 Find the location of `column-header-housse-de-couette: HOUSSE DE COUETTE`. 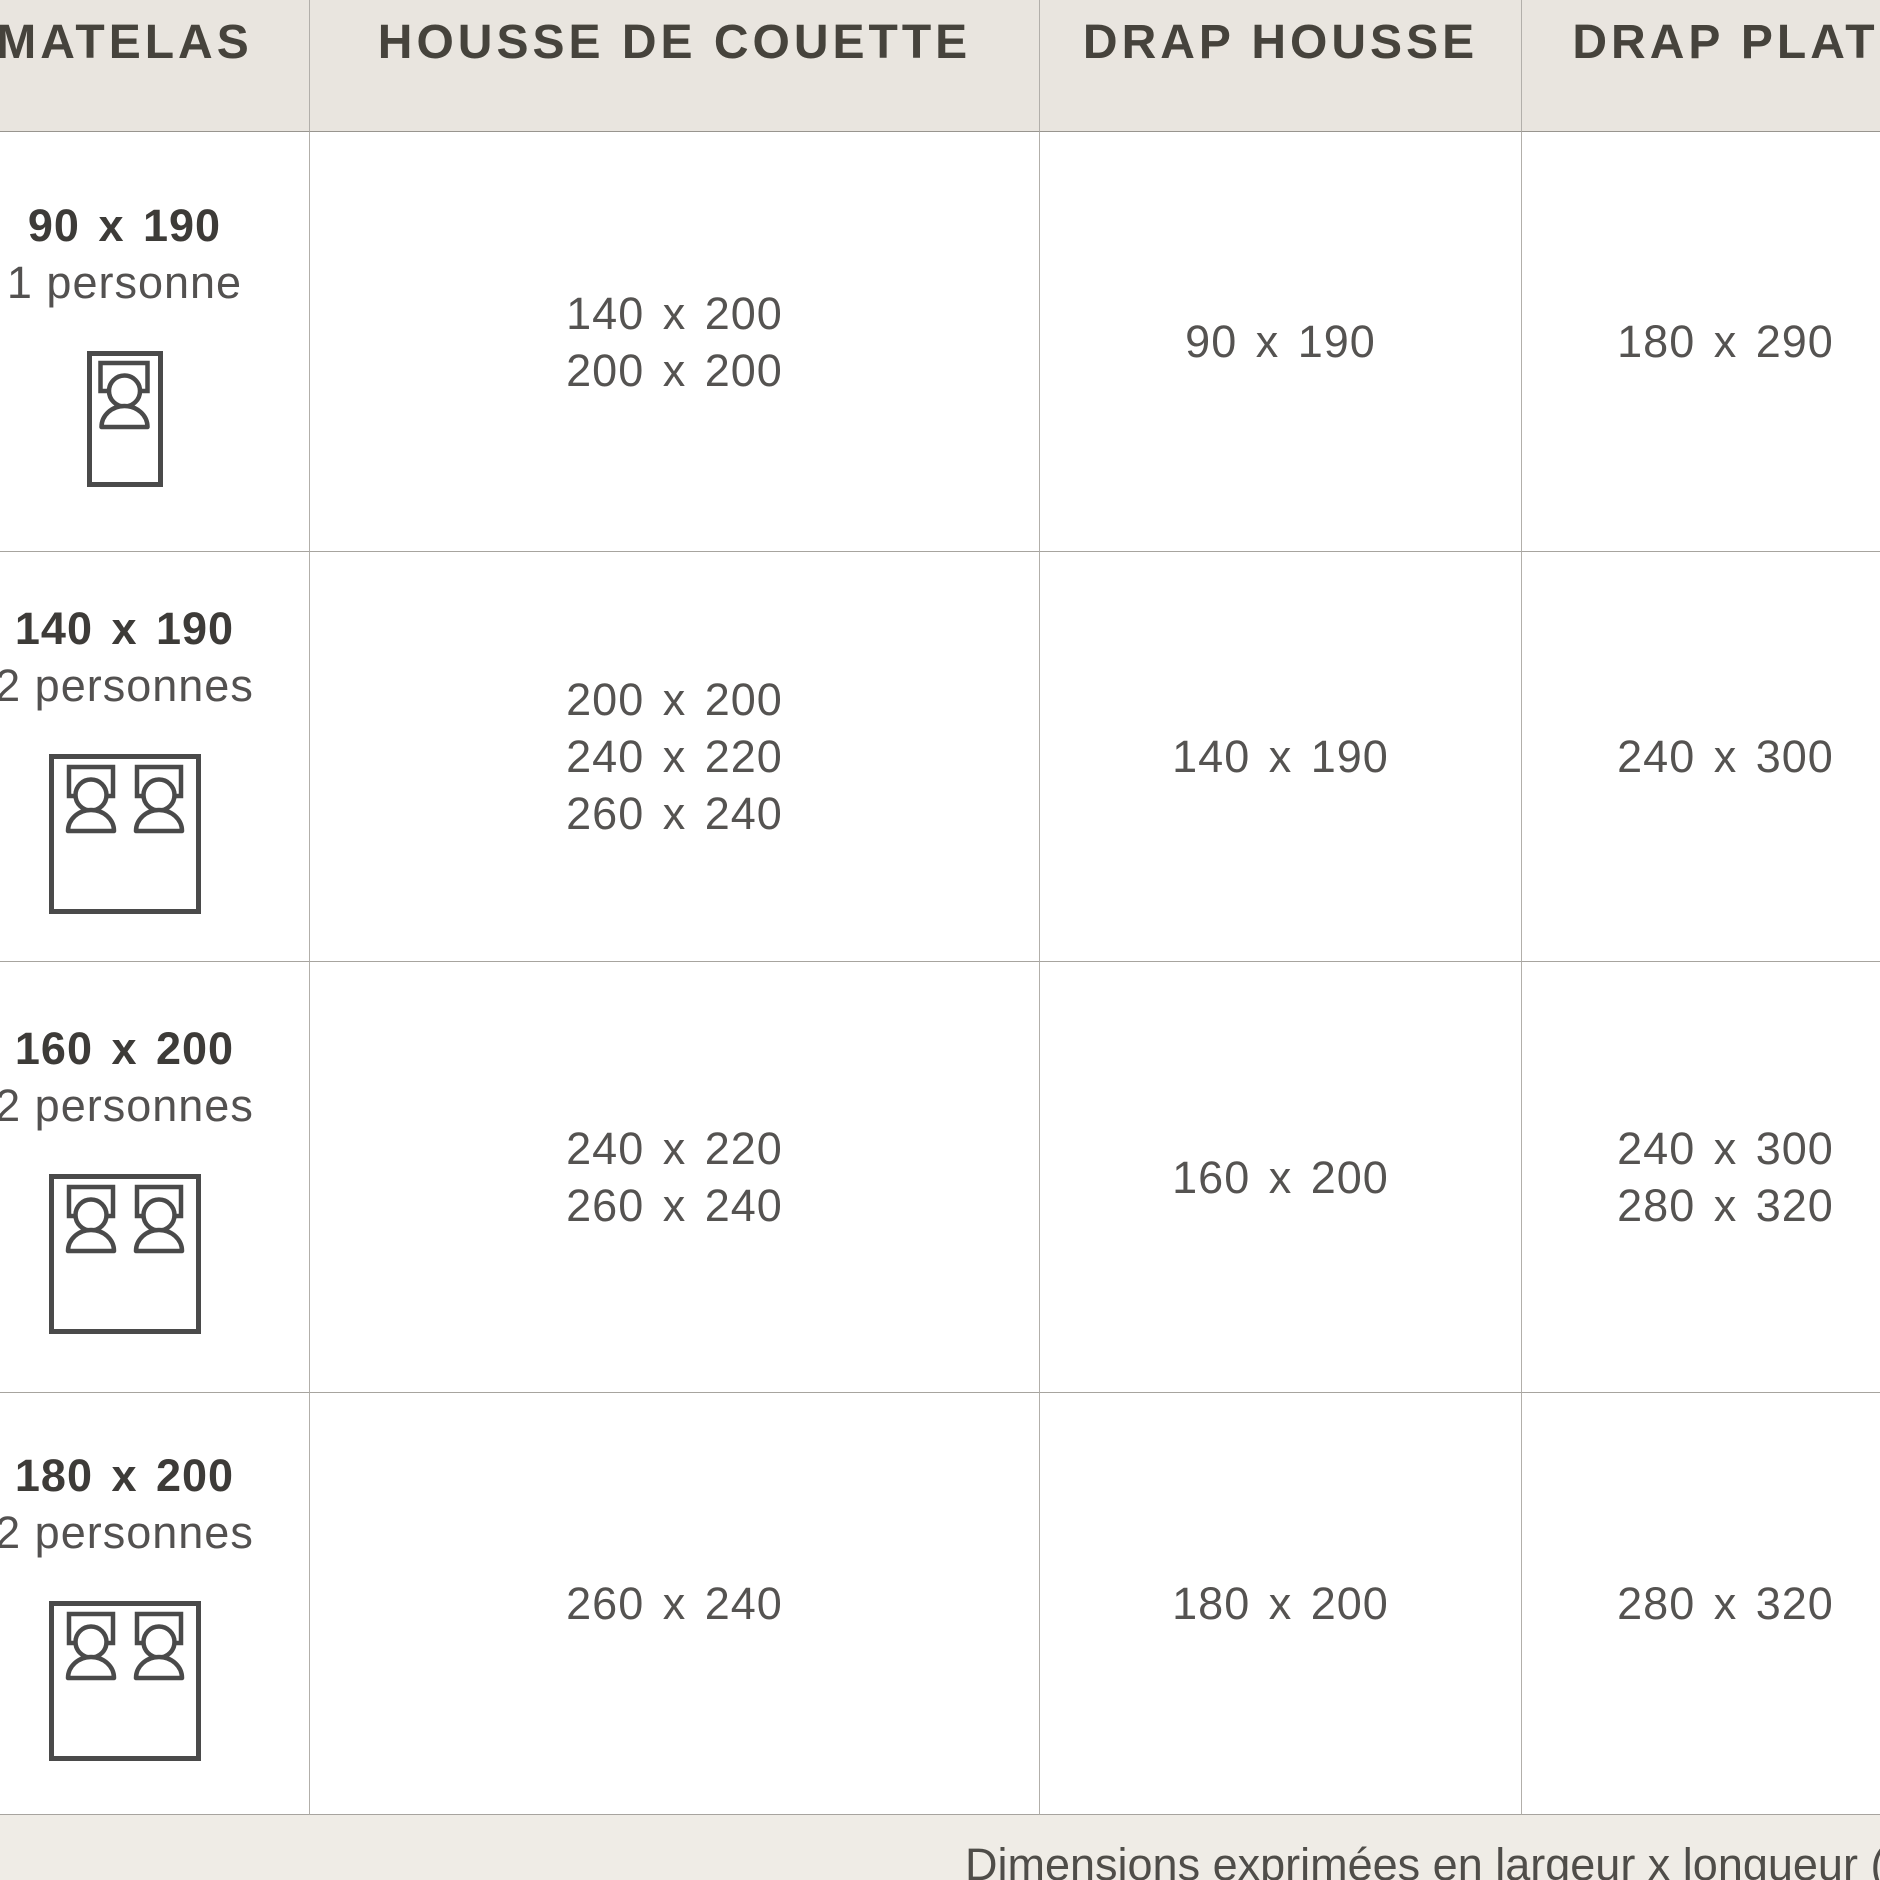

column-header-housse-de-couette: HOUSSE DE COUETTE is located at coordinates (675, 66).